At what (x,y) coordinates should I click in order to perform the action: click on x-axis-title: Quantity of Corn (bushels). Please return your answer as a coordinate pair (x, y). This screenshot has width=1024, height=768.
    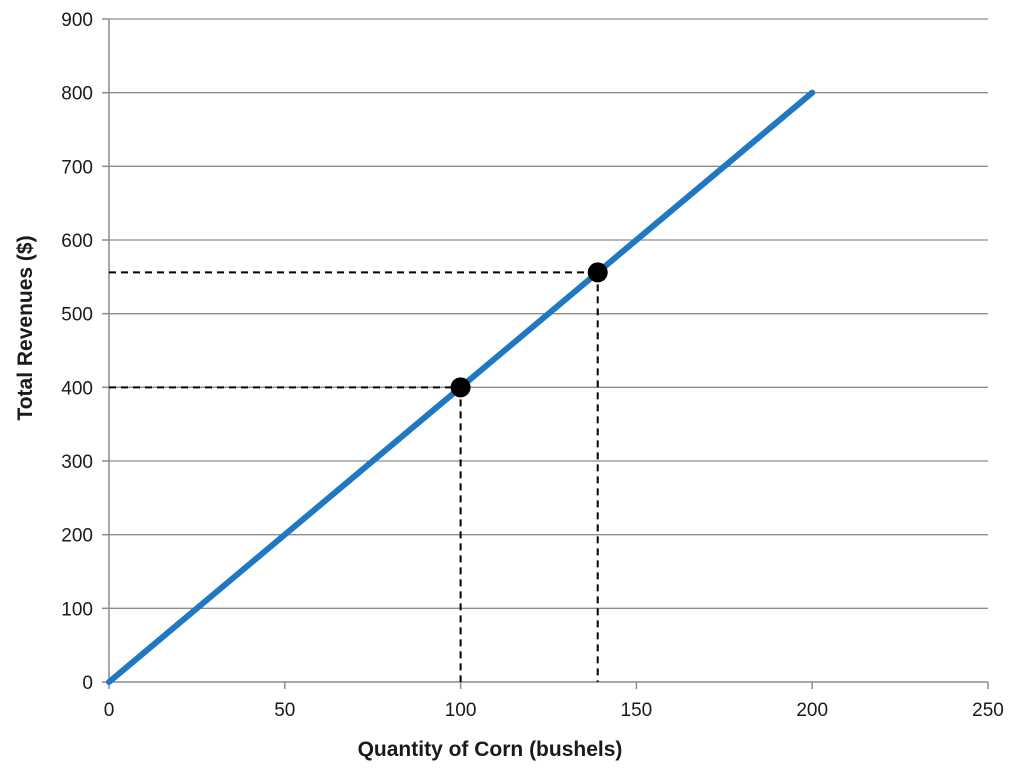
    Looking at the image, I should click on (490, 749).